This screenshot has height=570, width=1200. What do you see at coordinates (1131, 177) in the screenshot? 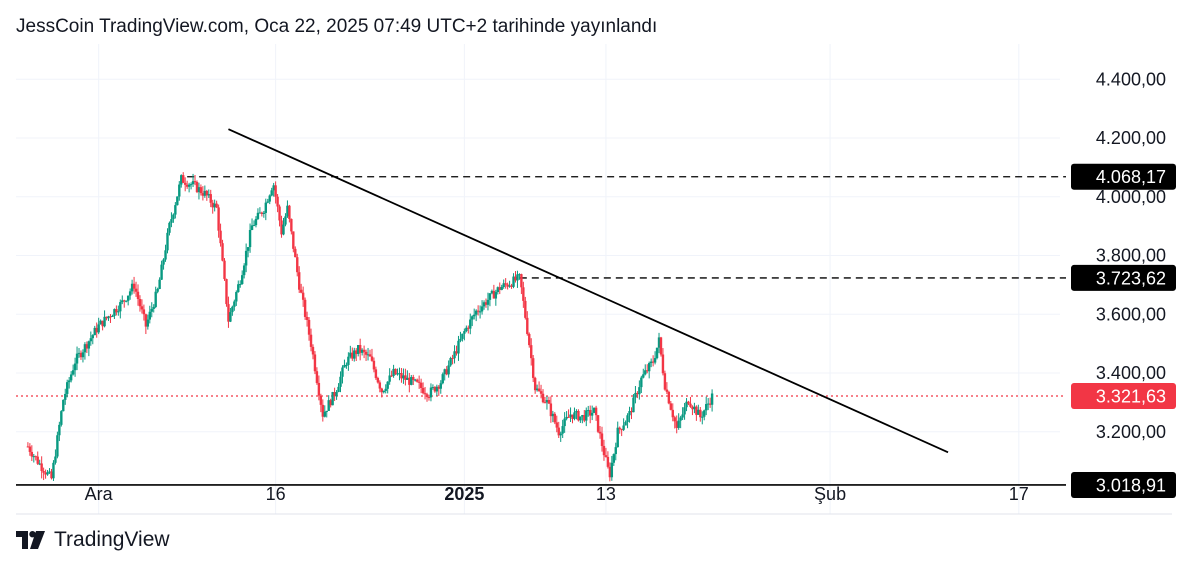
I see `price-badge-label: 4.068,17` at bounding box center [1131, 177].